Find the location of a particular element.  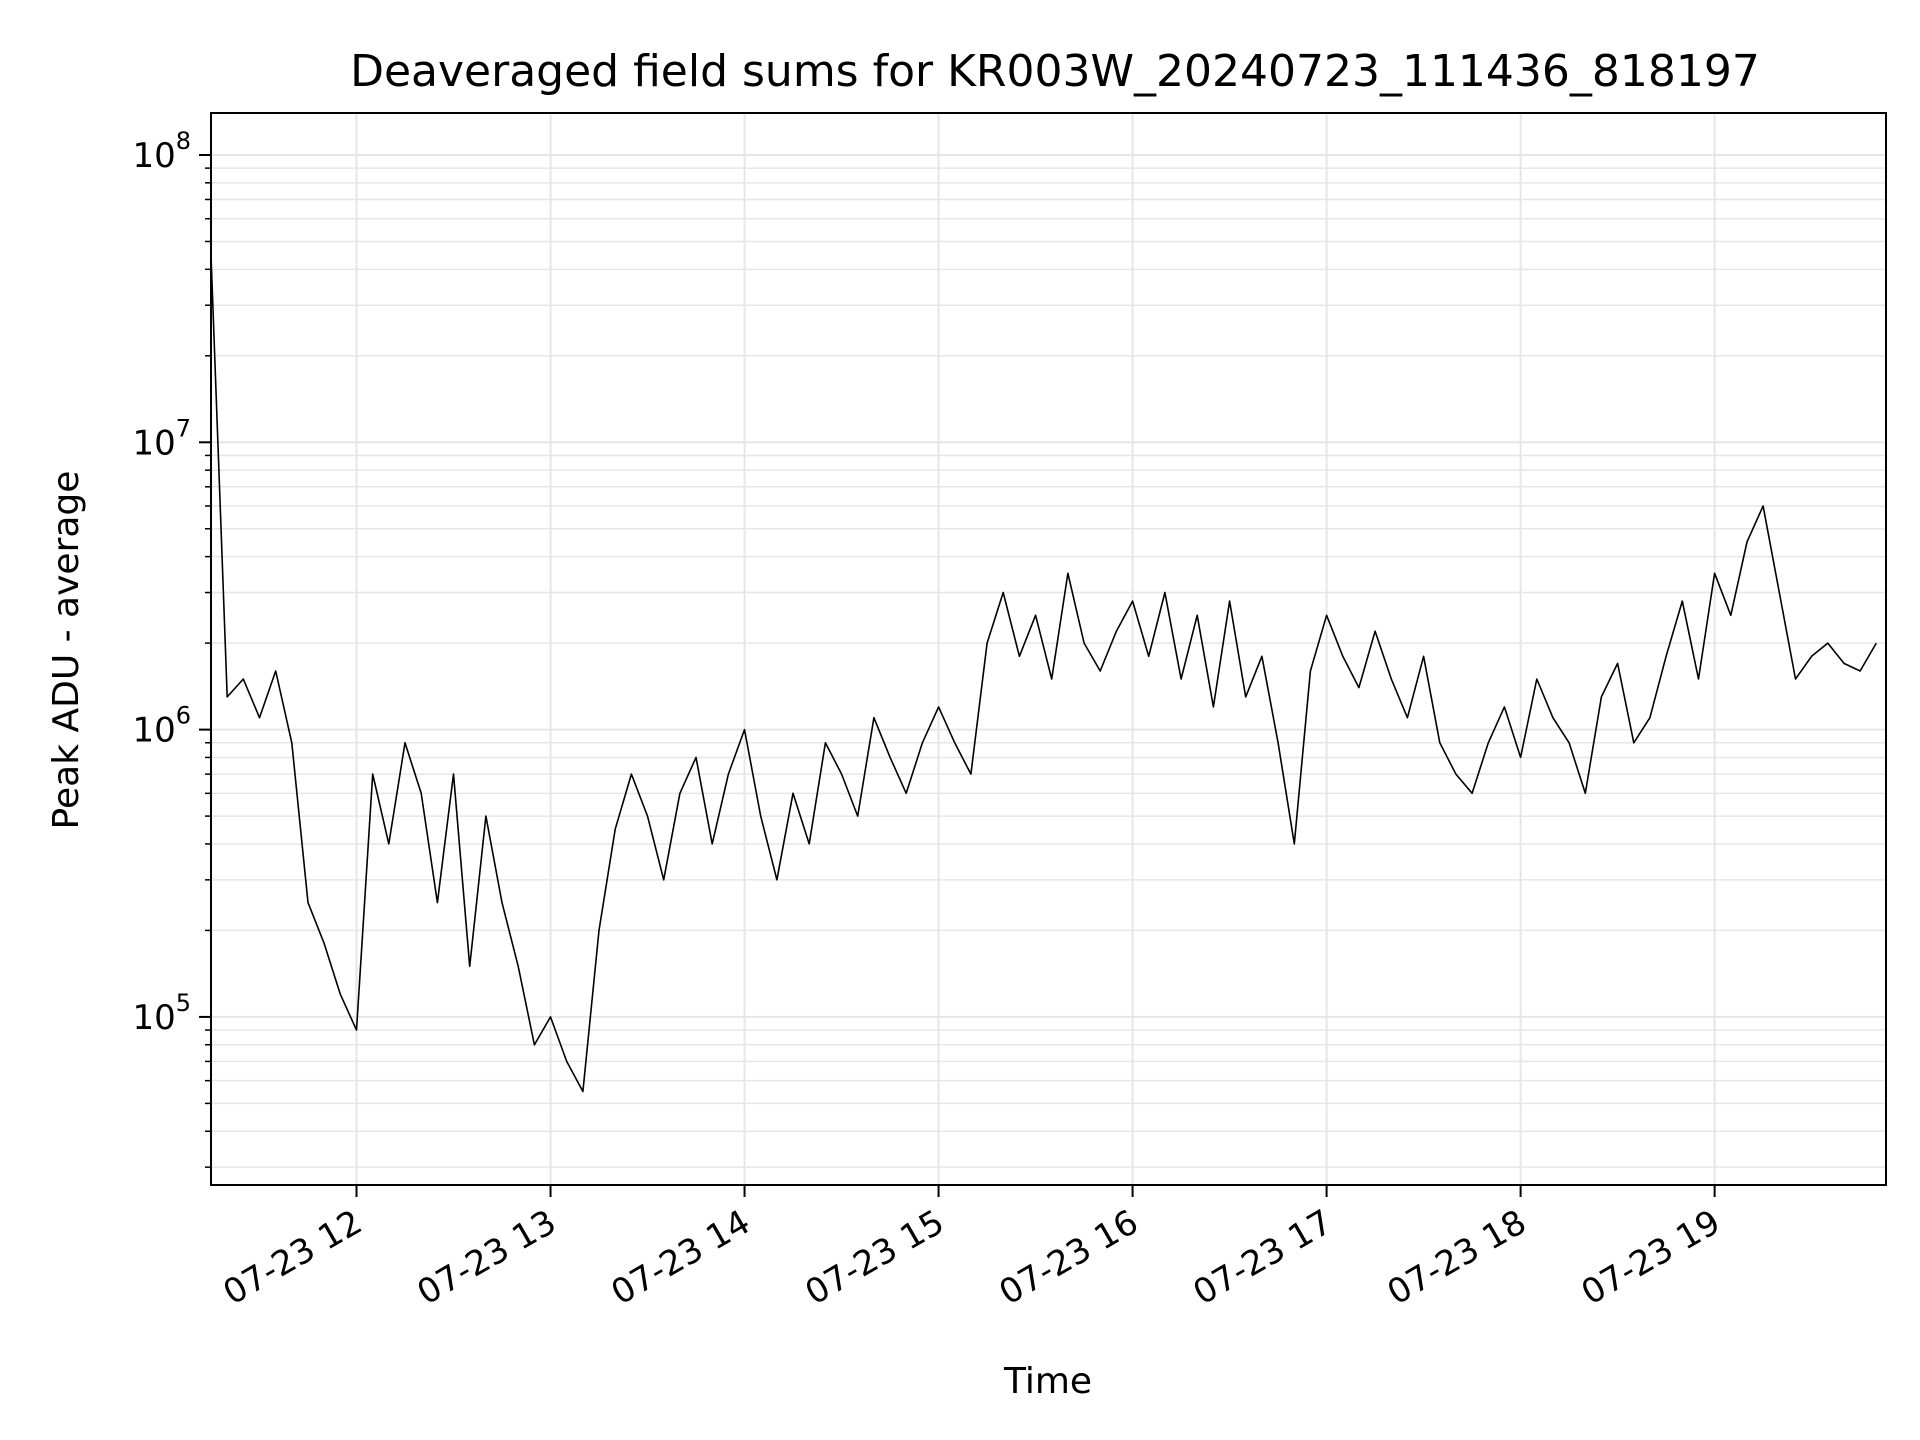

y-axis-label: Peak ADU - average is located at coordinates (66, 650).